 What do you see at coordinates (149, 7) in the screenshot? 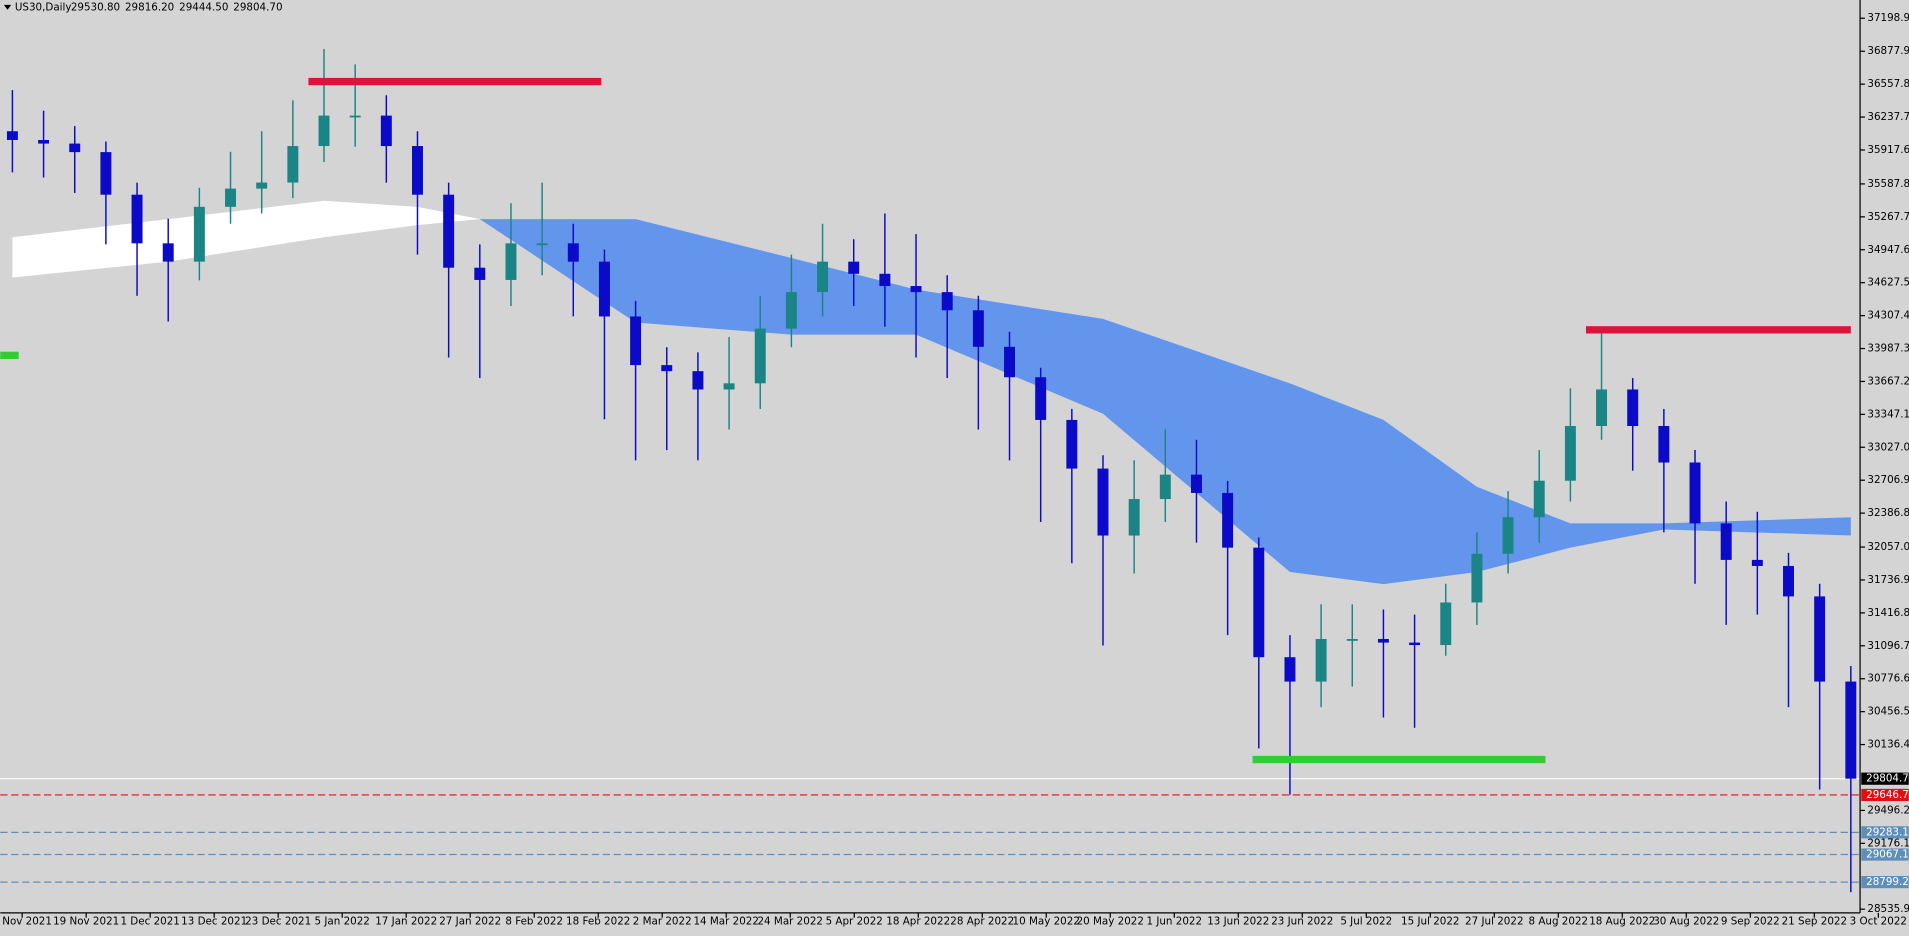
I see `ohlc-value: 29816.20` at bounding box center [149, 7].